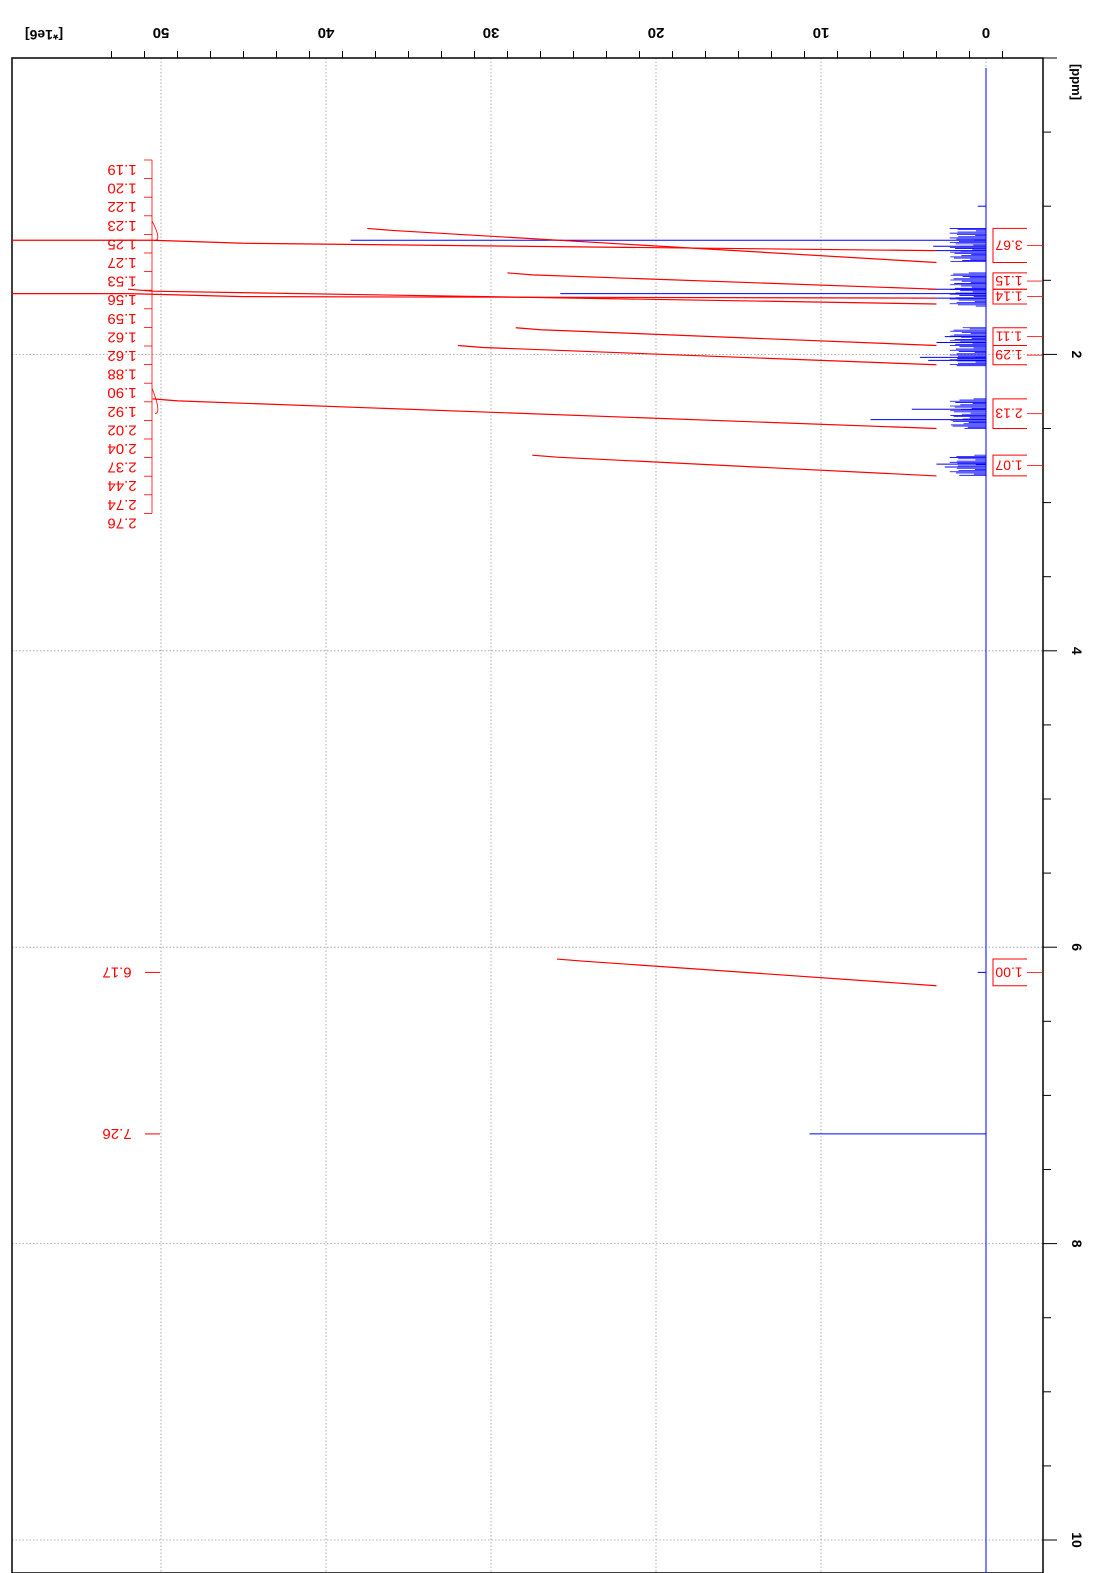  Describe the element at coordinates (121, 188) in the screenshot. I see `peak-label: 1.20` at that location.